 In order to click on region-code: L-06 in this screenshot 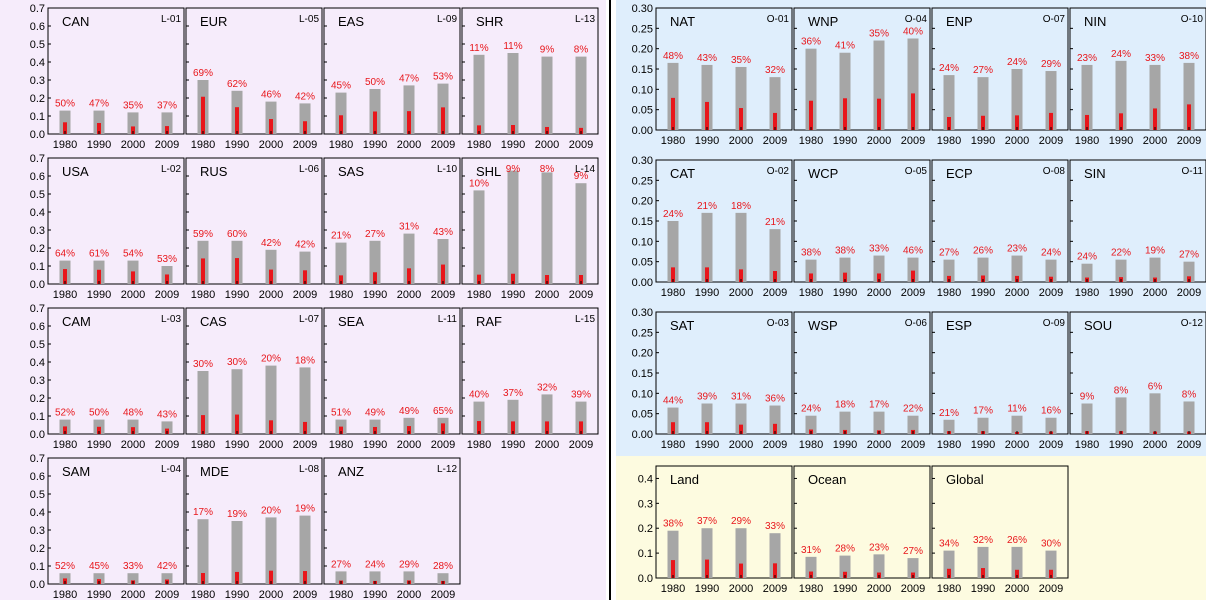, I will do `click(309, 169)`.